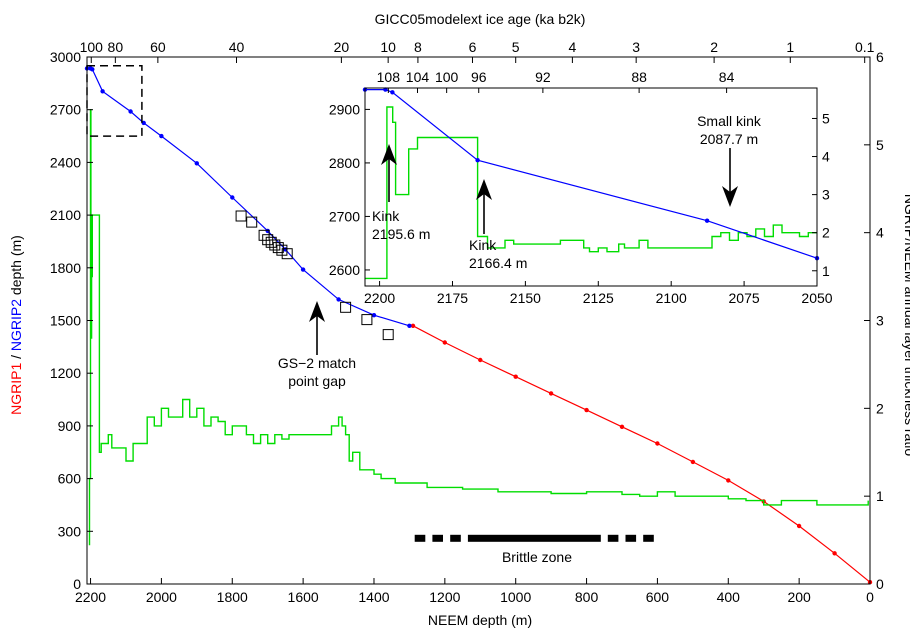  What do you see at coordinates (70, 531) in the screenshot?
I see `y-left-tick-label: 300` at bounding box center [70, 531].